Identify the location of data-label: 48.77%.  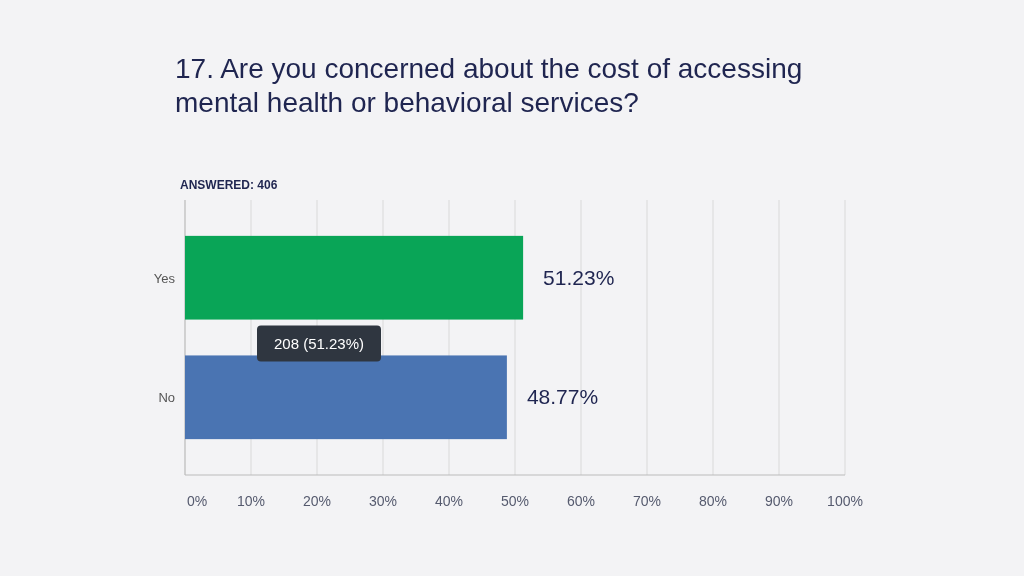
(562, 397).